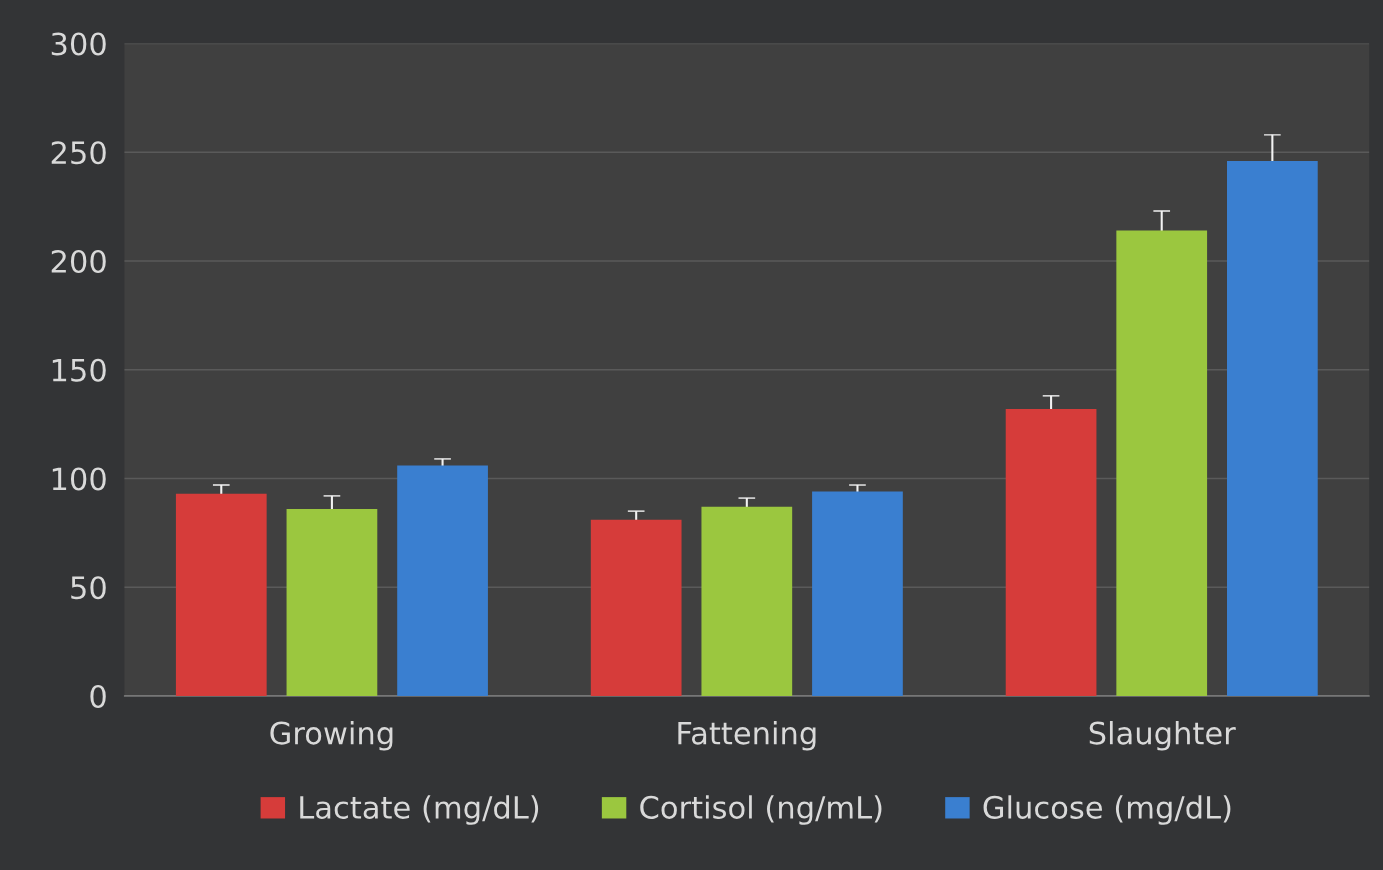 The height and width of the screenshot is (870, 1383). Describe the element at coordinates (331, 736) in the screenshot. I see `x-tick-label: Growing` at that location.